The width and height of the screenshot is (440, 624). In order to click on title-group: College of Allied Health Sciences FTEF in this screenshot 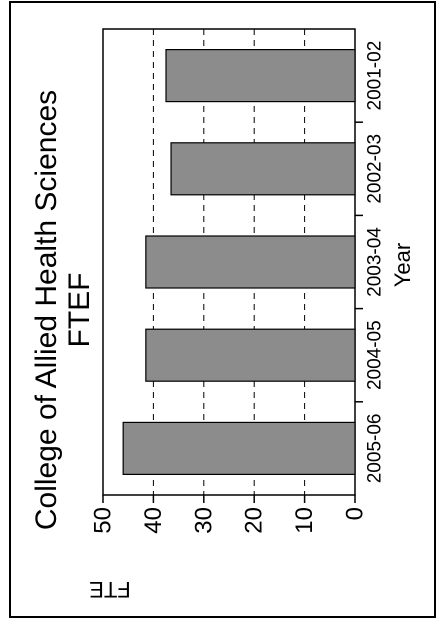, I will do `click(63, 310)`.